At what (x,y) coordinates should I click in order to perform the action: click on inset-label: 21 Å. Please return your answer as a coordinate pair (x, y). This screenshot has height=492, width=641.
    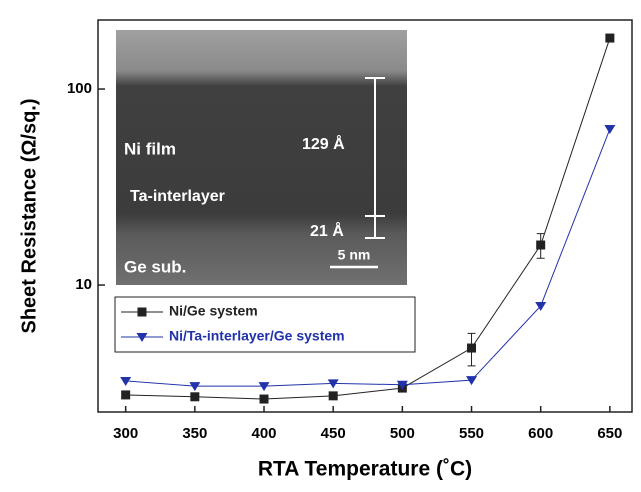
    Looking at the image, I should click on (327, 230).